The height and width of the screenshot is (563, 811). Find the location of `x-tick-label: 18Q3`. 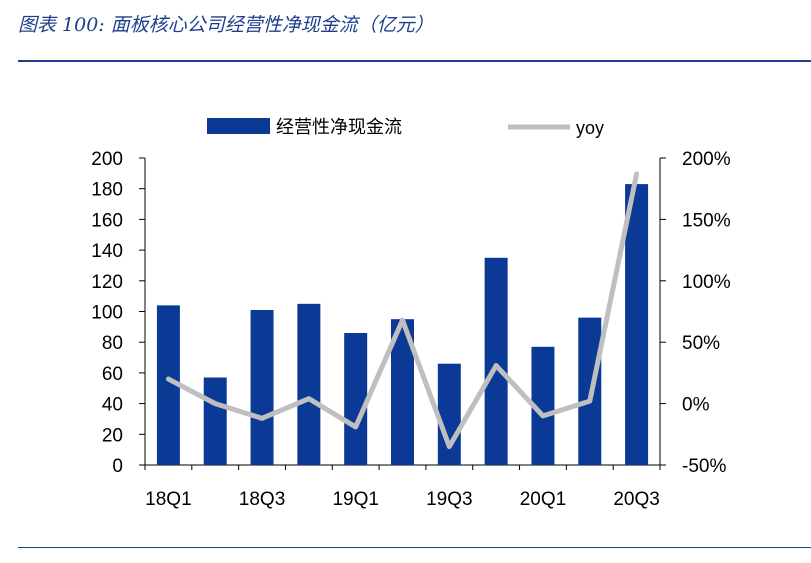

x-tick-label: 18Q3 is located at coordinates (262, 499).